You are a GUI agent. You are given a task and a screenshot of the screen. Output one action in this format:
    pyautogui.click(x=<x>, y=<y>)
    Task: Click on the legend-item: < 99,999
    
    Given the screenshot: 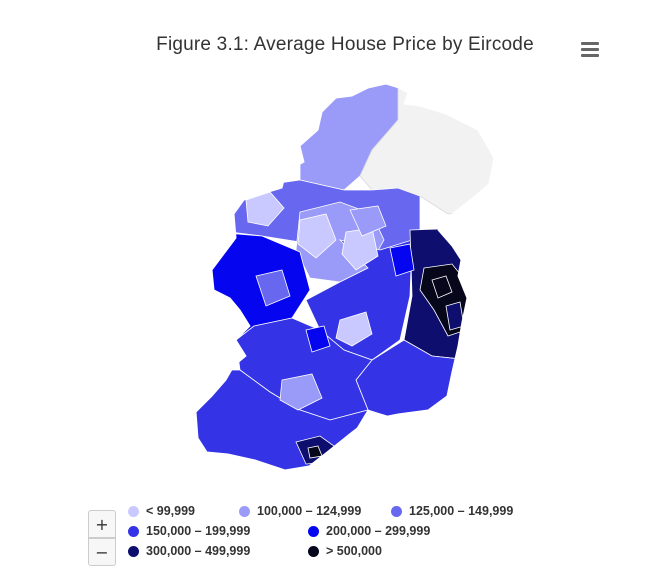 What is the action you would take?
    pyautogui.click(x=161, y=511)
    